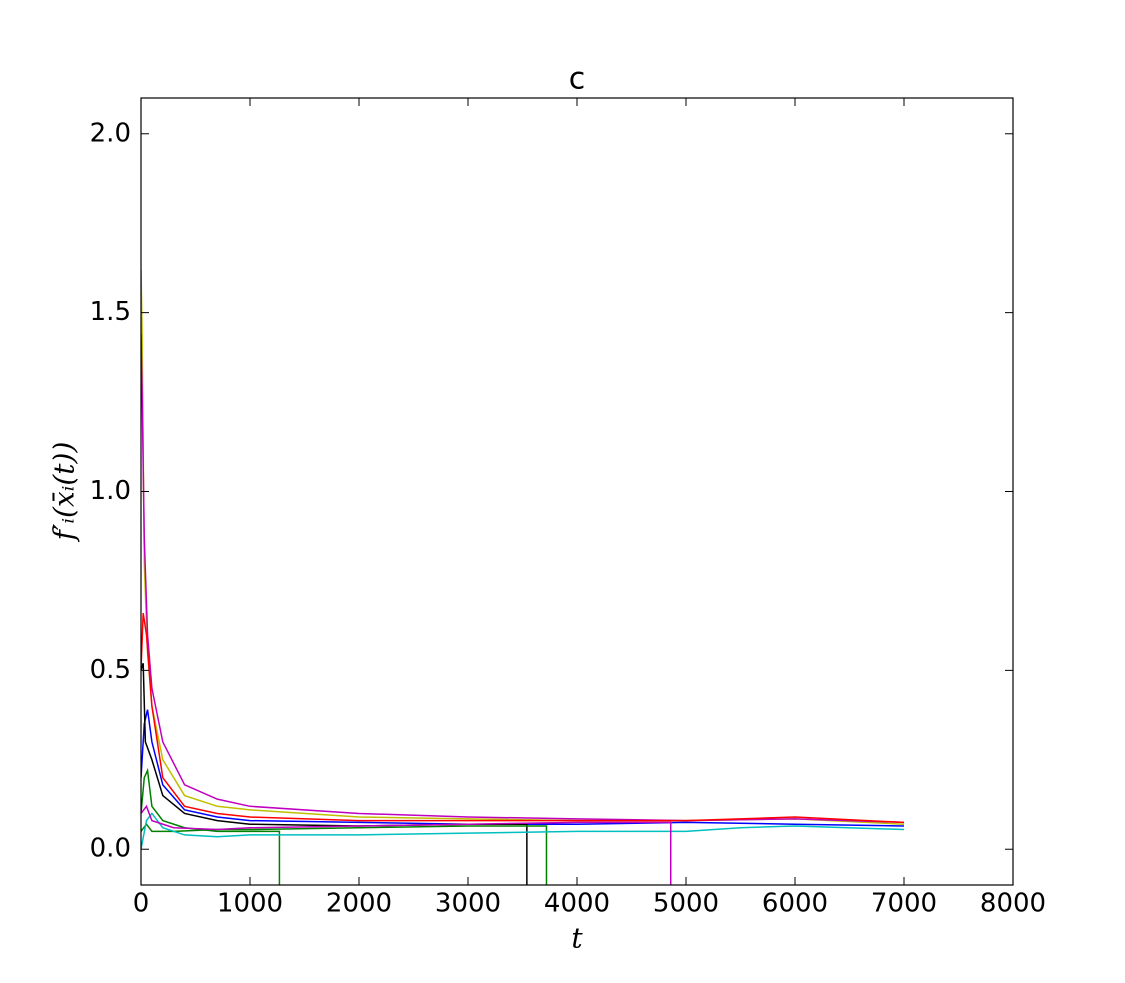 Image resolution: width=1125 pixels, height=983 pixels. I want to click on y-tick-label: 0.5, so click(110, 670).